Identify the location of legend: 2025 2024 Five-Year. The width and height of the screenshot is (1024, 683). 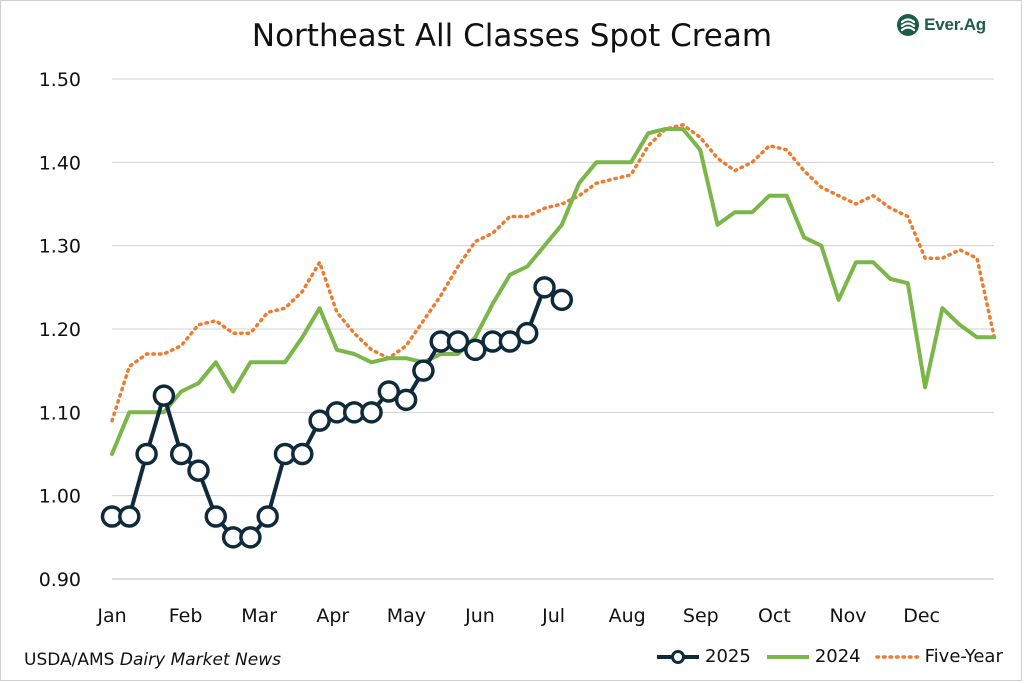
(836, 656).